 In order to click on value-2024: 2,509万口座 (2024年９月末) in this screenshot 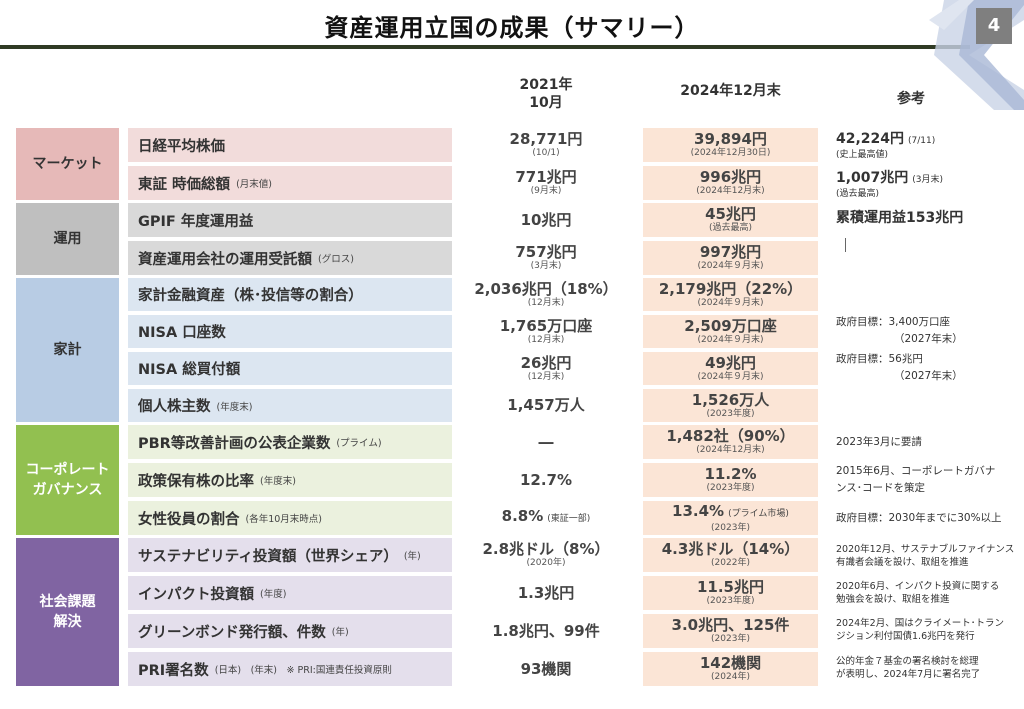, I will do `click(730, 331)`.